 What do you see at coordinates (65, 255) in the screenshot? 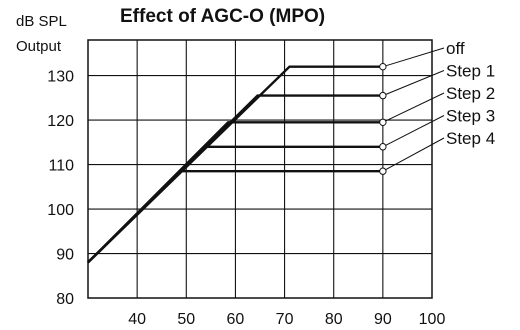
I see `y-tick-label: 90` at bounding box center [65, 255].